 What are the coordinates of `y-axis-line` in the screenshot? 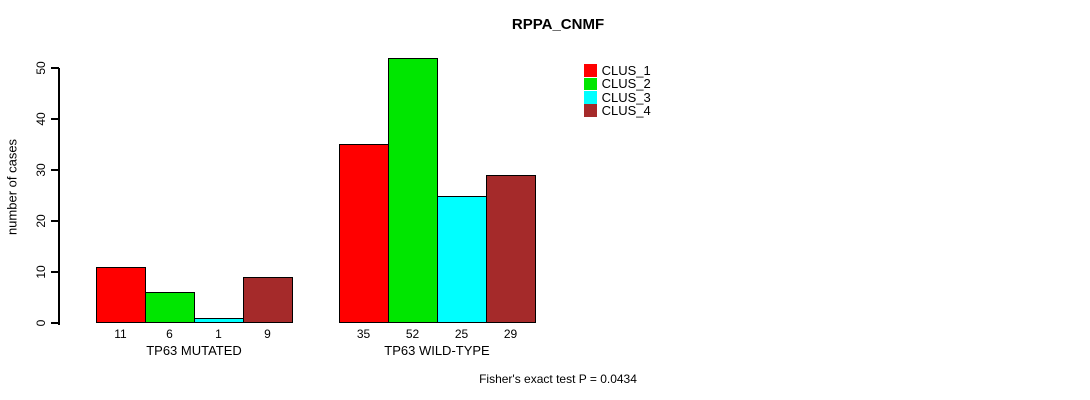 It's located at (59, 196).